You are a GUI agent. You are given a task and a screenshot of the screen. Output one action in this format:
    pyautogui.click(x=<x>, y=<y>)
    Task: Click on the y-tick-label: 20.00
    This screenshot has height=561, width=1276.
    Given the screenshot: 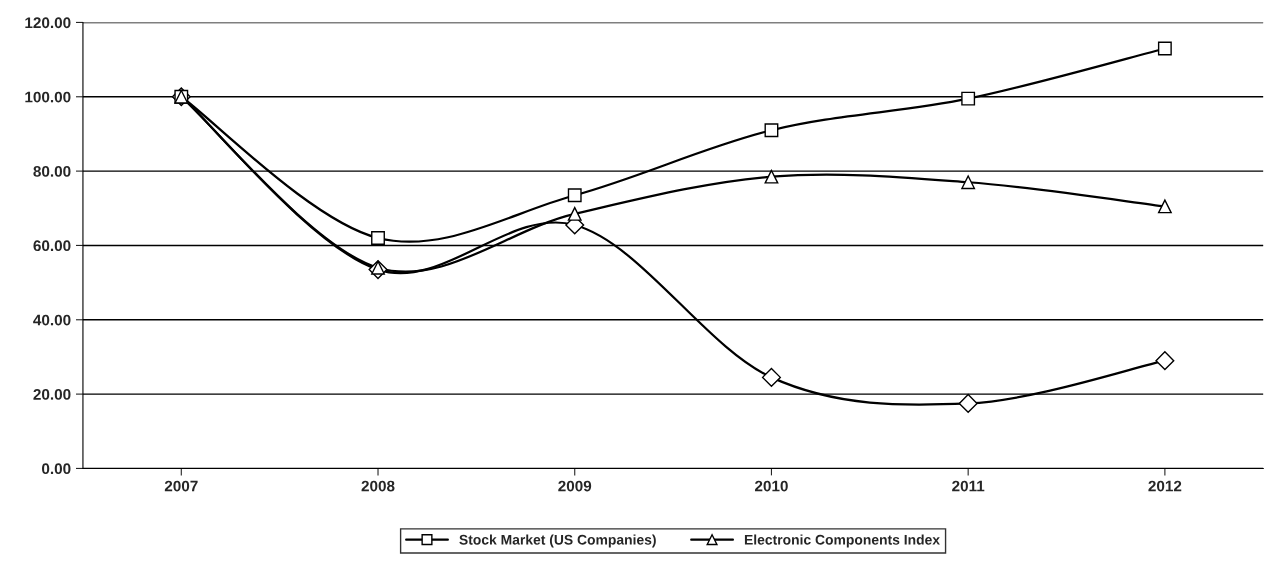 What is the action you would take?
    pyautogui.click(x=52, y=394)
    